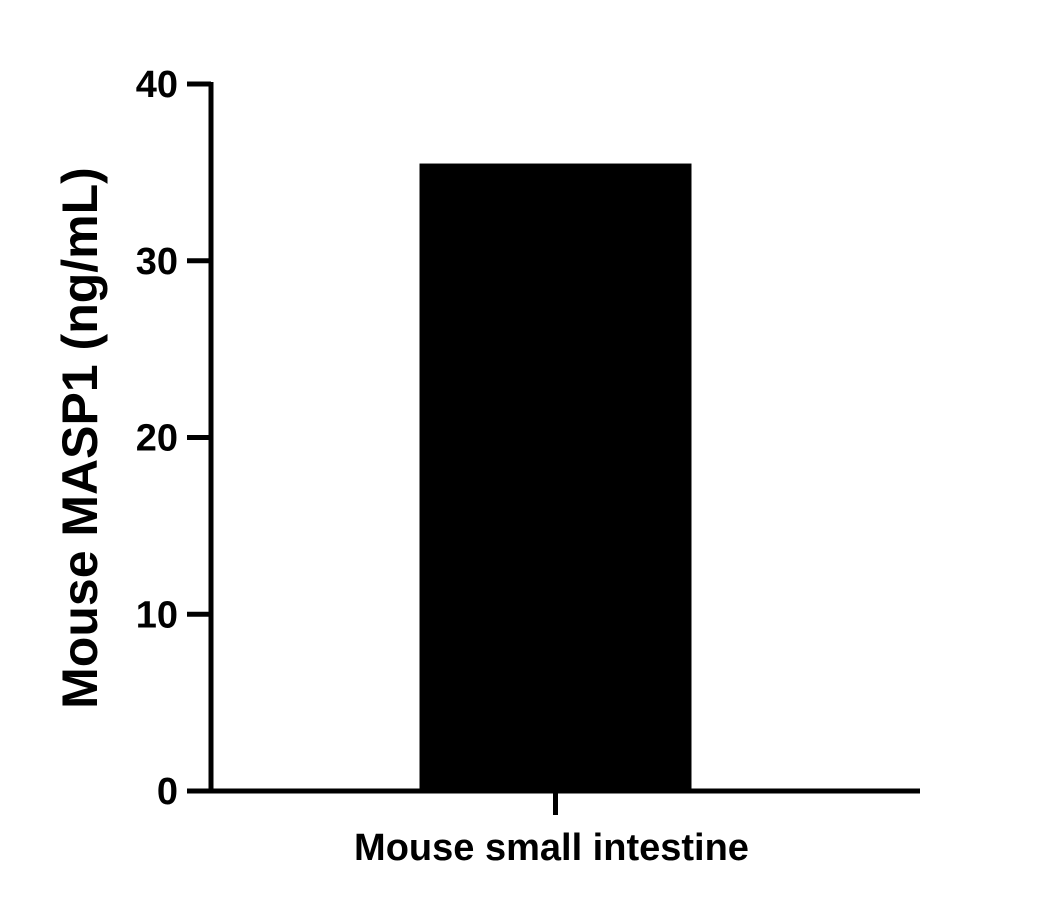 This screenshot has width=1053, height=909. What do you see at coordinates (157, 439) in the screenshot?
I see `y-tick-label: 20` at bounding box center [157, 439].